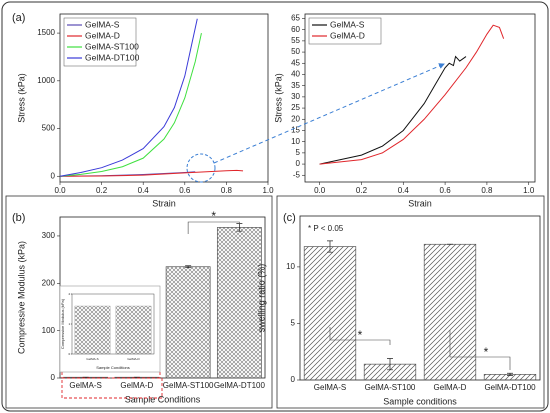  What do you see at coordinates (295, 18) in the screenshot?
I see `y-tick-label: 65` at bounding box center [295, 18].